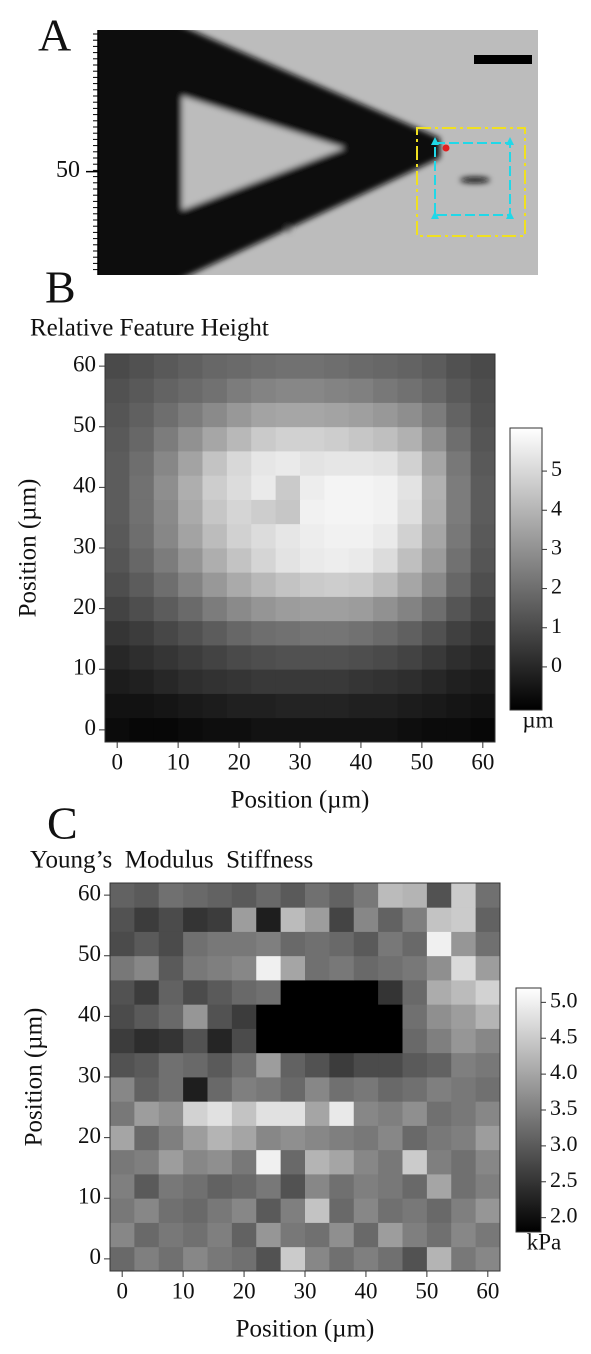 This screenshot has height=1354, width=591. Describe the element at coordinates (564, 1035) in the screenshot. I see `colorbar-tick-label: 4.5` at that location.